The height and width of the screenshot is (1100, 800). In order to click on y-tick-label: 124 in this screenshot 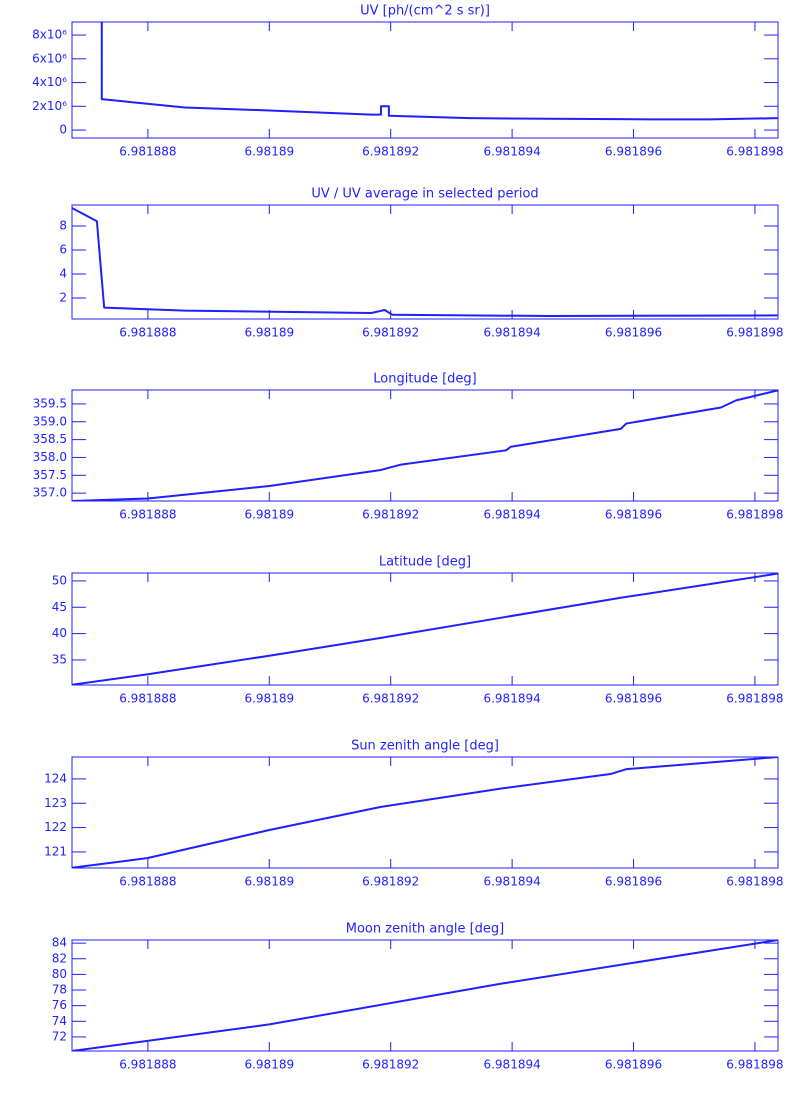, I will do `click(55, 778)`.